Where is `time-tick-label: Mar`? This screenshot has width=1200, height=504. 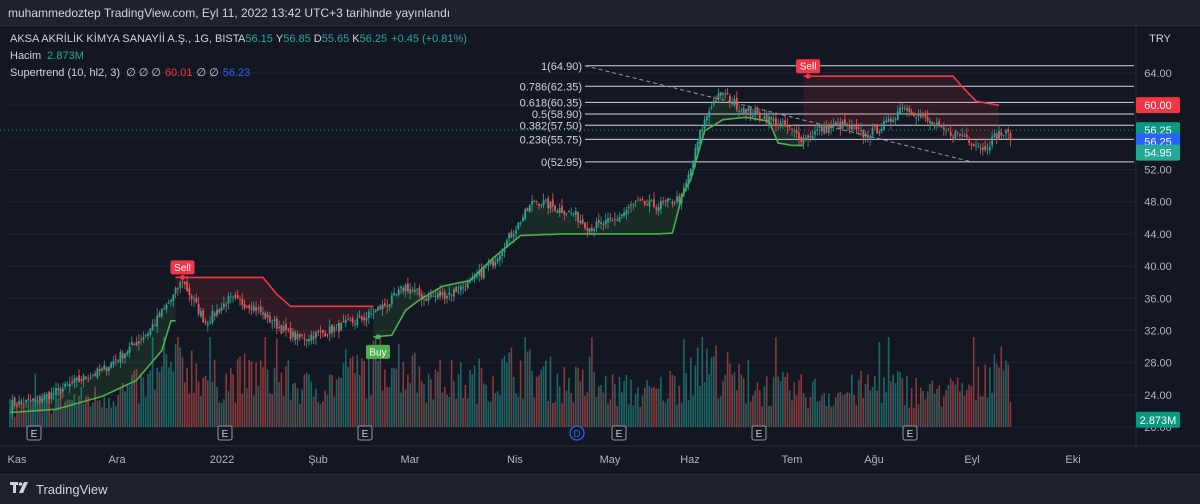
time-tick-label: Mar is located at coordinates (410, 460).